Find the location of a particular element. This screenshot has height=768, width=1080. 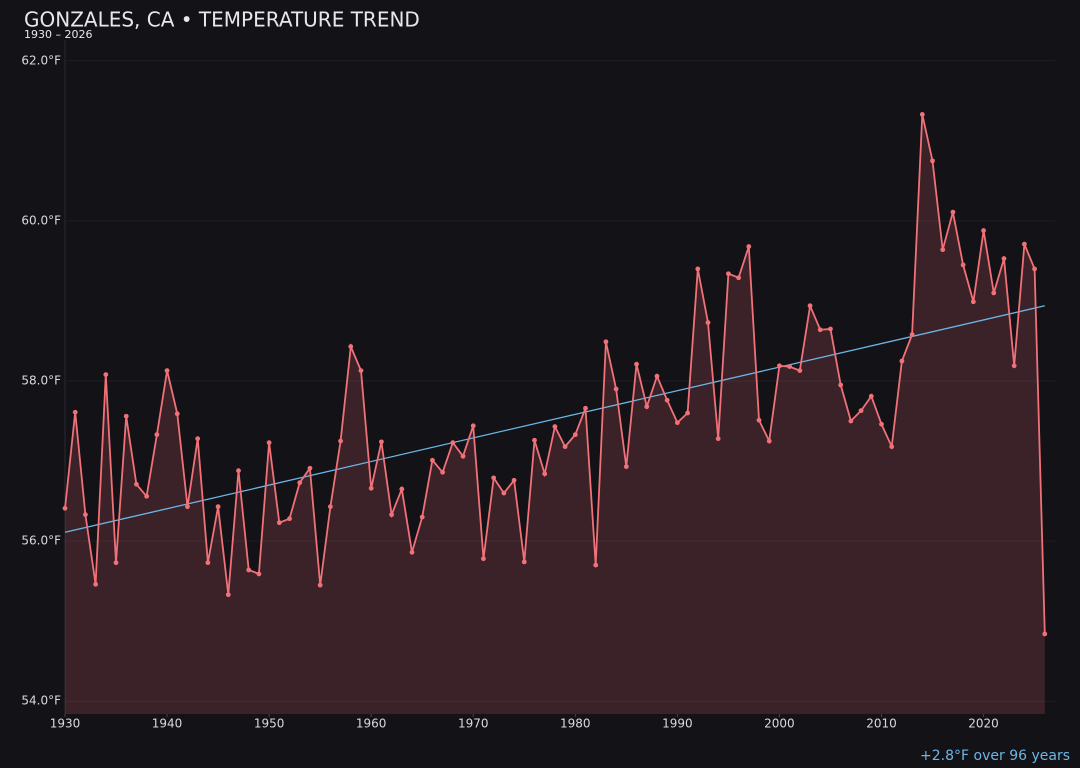

annotation: +2.8°F over 96 years is located at coordinates (995, 756).